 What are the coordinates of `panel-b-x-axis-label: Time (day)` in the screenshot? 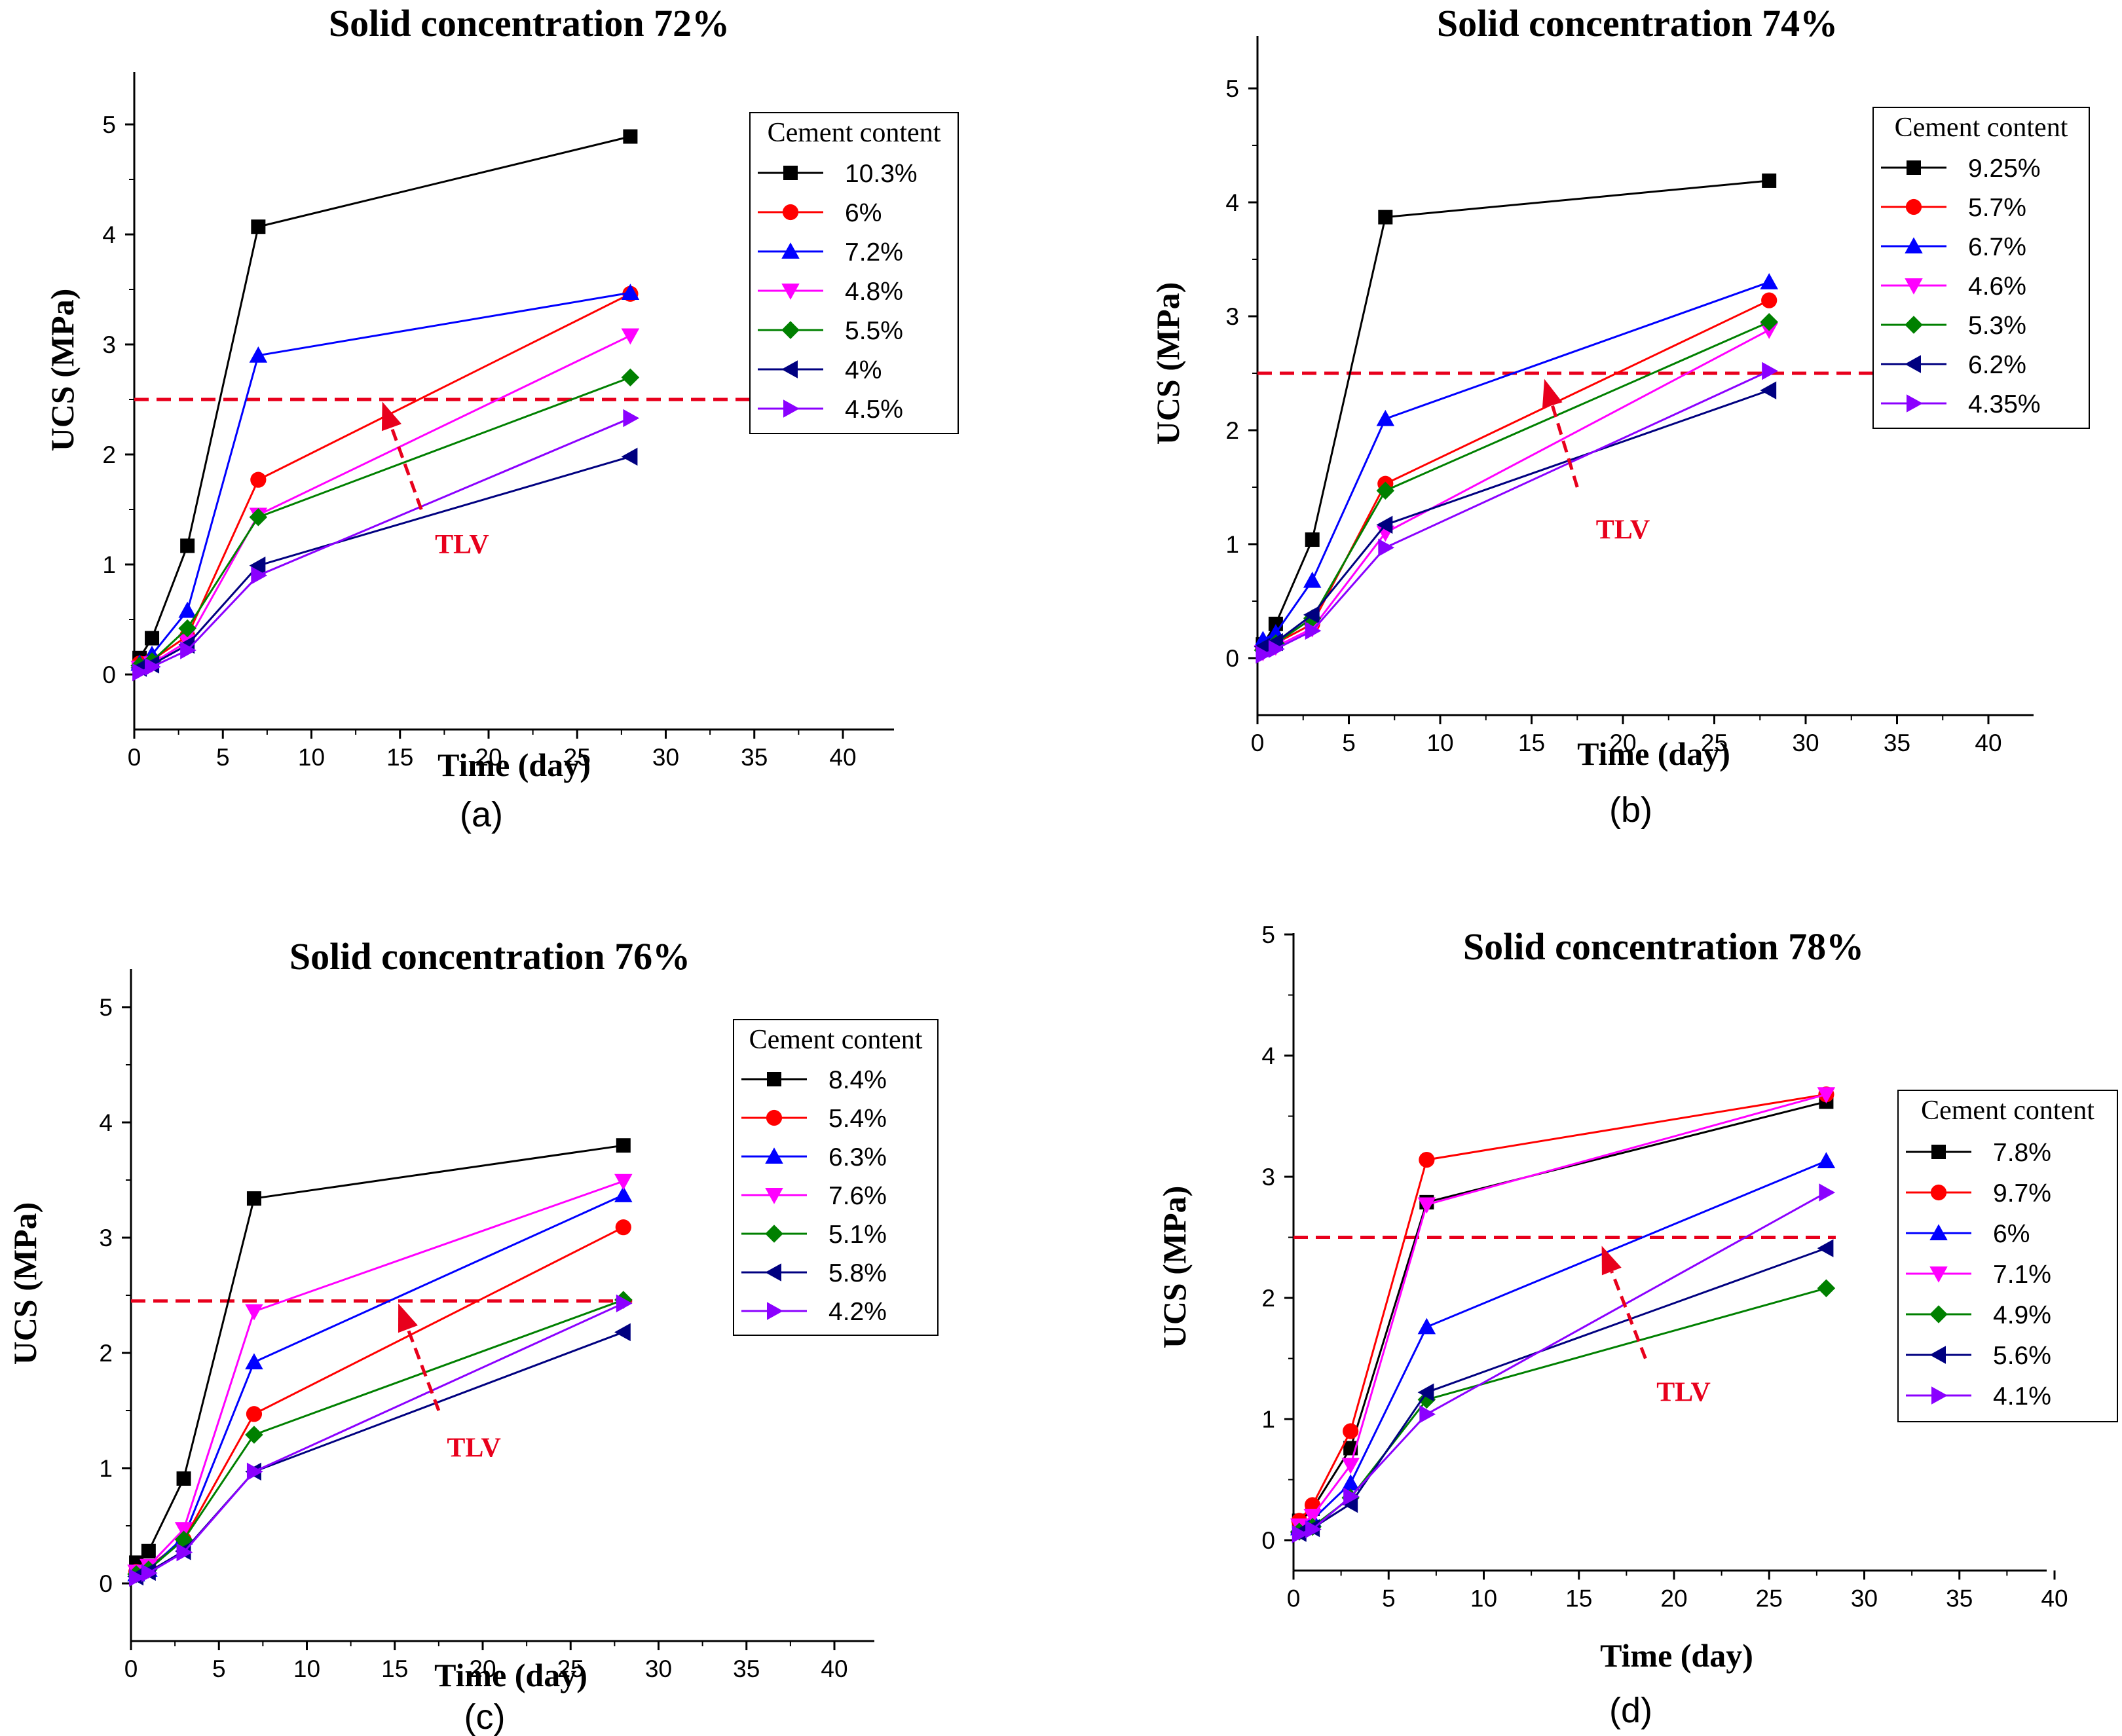 It's located at (1653, 753).